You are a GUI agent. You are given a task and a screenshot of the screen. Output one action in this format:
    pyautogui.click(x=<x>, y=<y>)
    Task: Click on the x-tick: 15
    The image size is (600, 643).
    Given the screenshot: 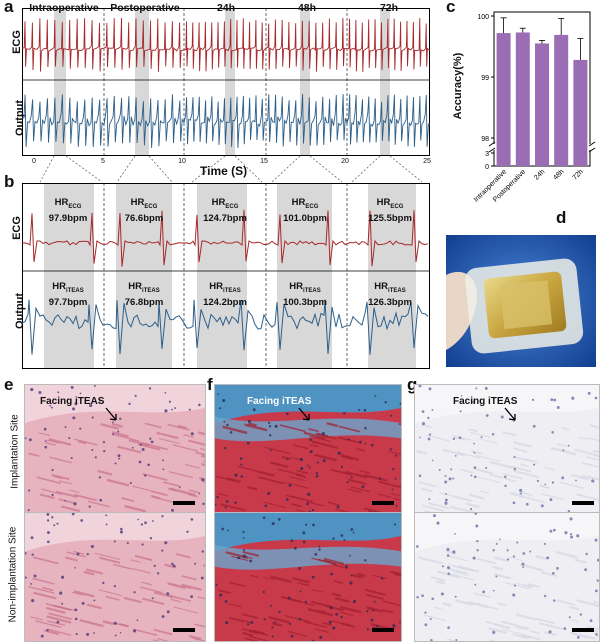 What is the action you would take?
    pyautogui.click(x=264, y=161)
    